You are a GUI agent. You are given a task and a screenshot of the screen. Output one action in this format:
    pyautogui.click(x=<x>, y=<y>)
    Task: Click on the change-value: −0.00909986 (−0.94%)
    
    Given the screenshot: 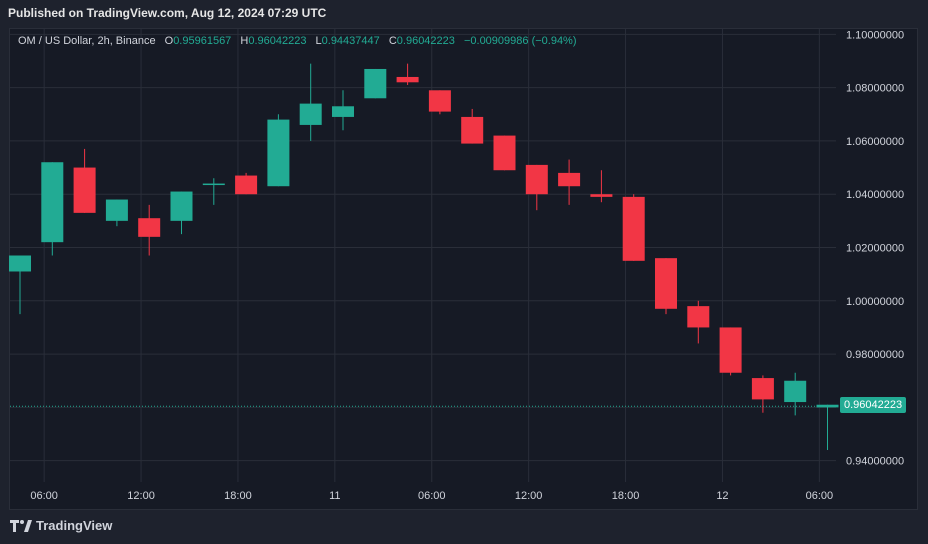 What is the action you would take?
    pyautogui.click(x=520, y=41)
    